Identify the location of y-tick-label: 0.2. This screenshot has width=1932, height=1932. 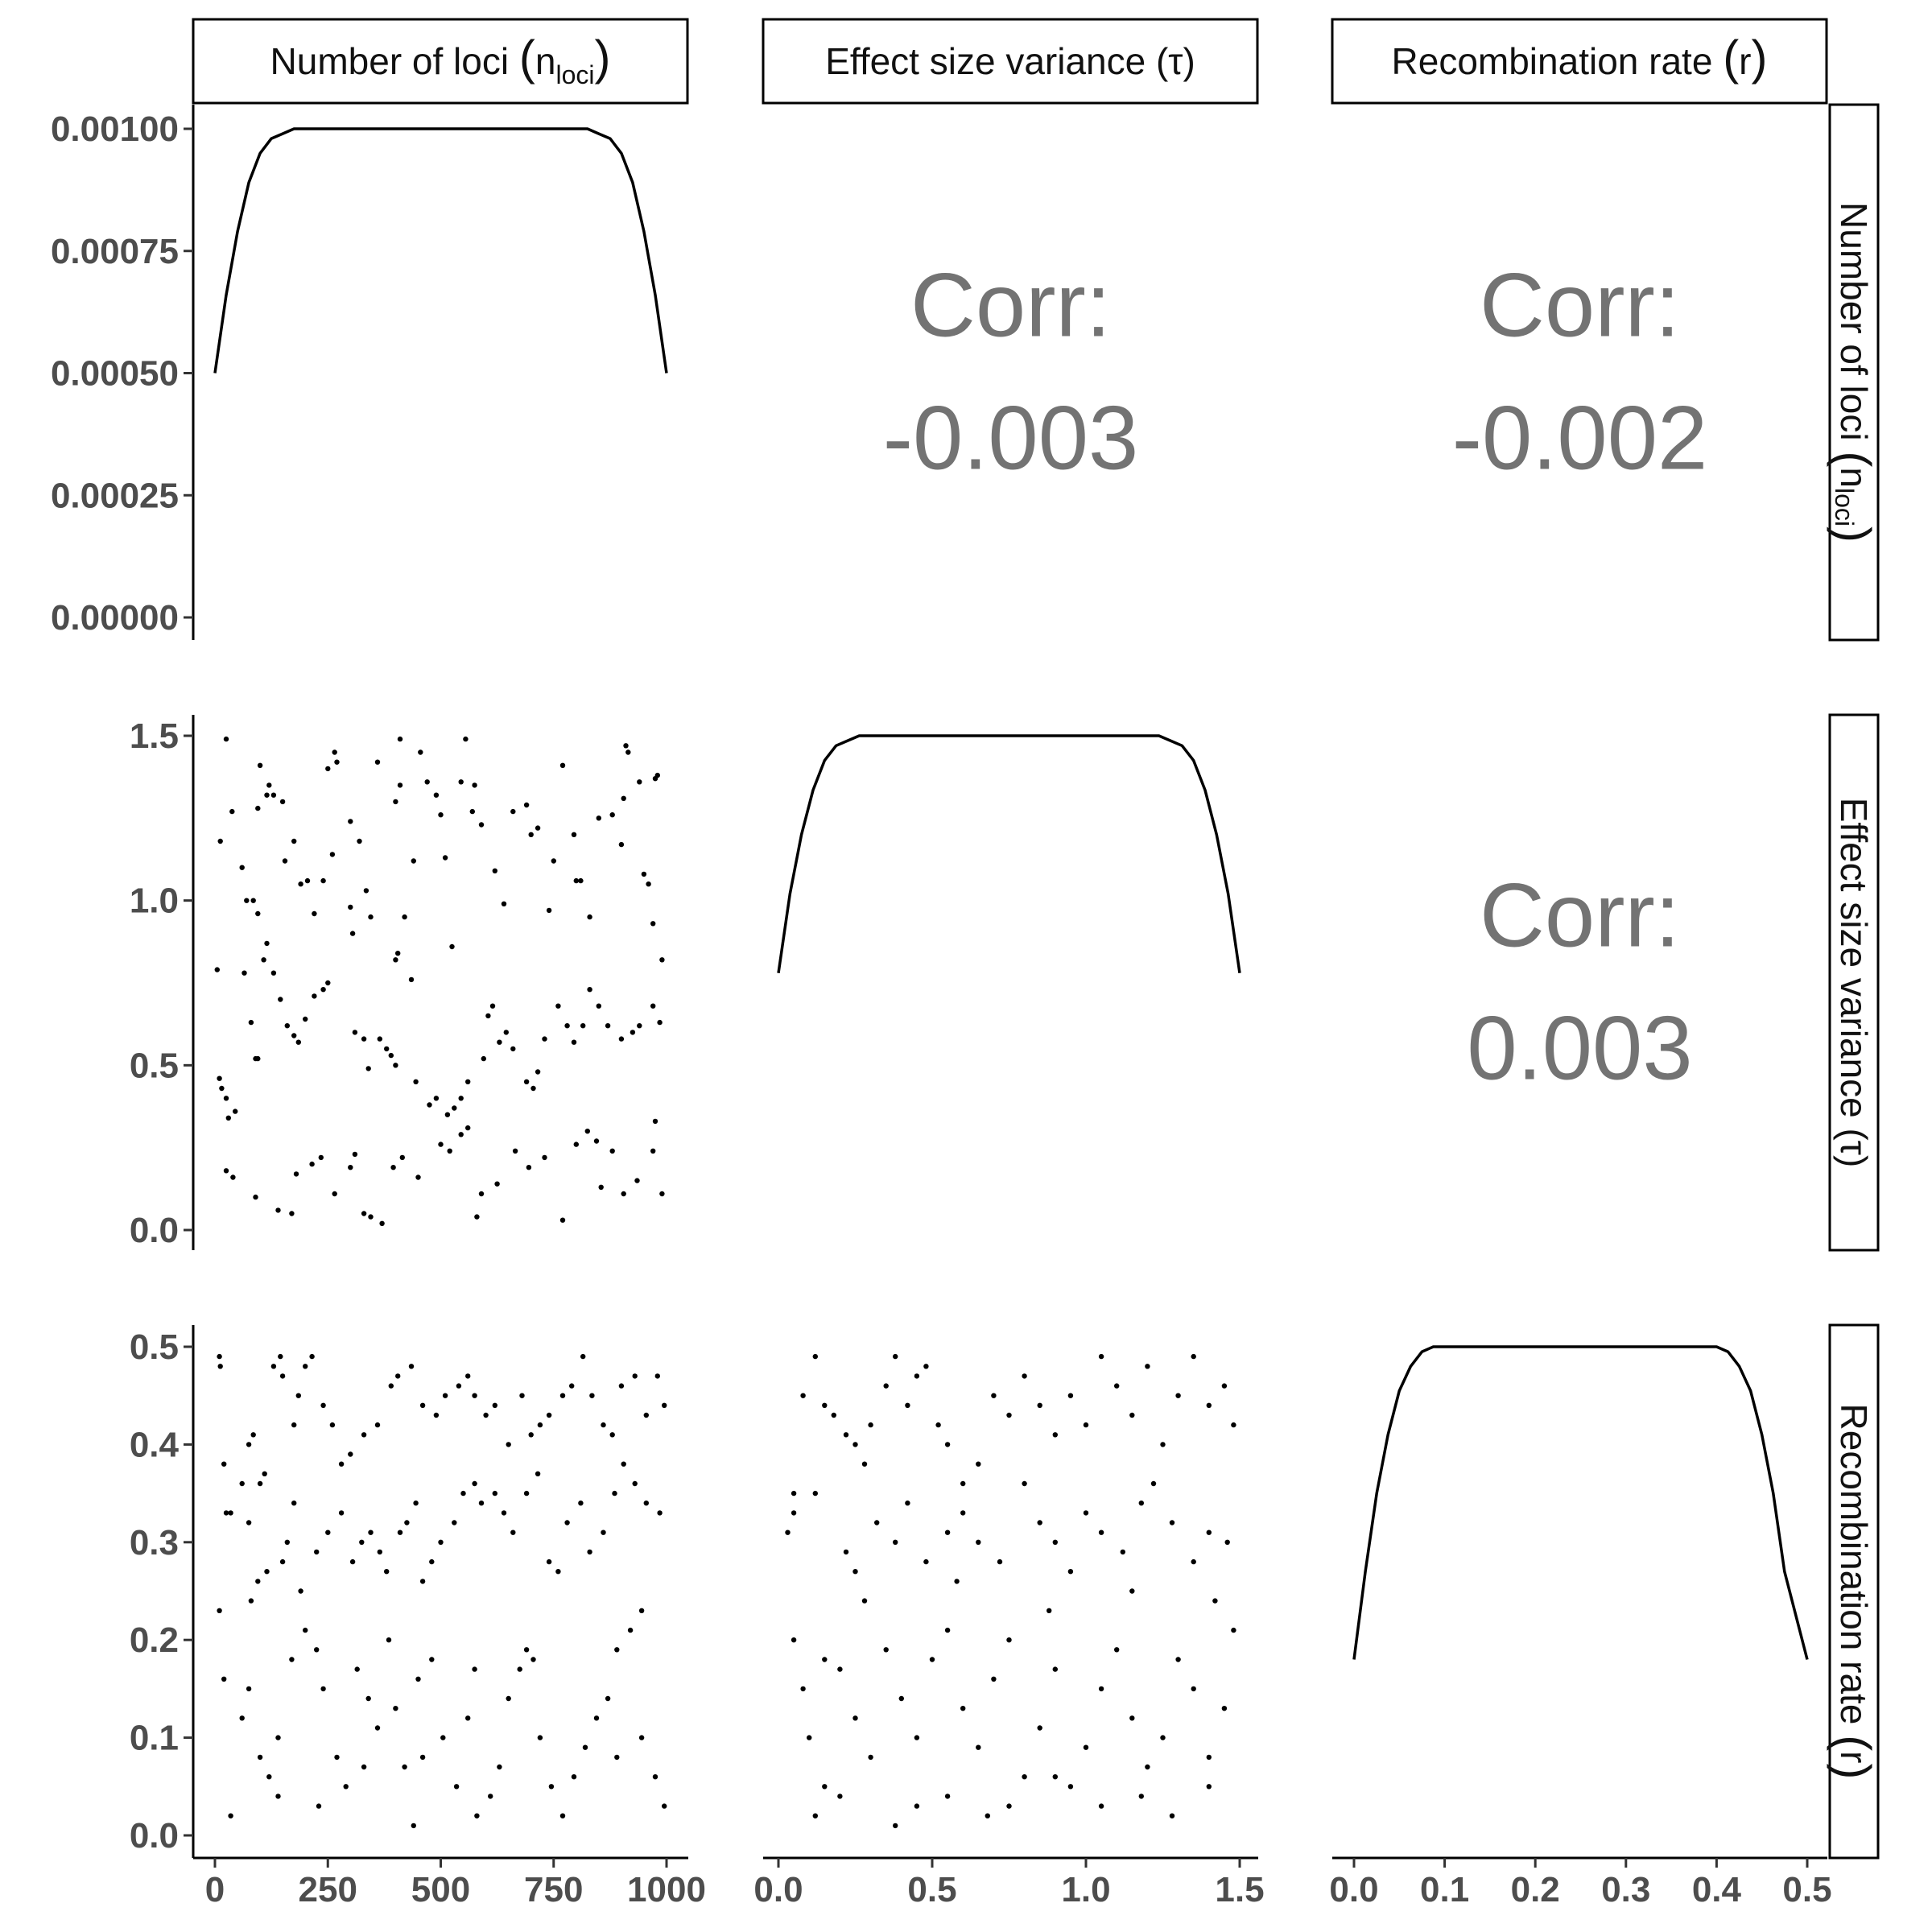
(154, 1640).